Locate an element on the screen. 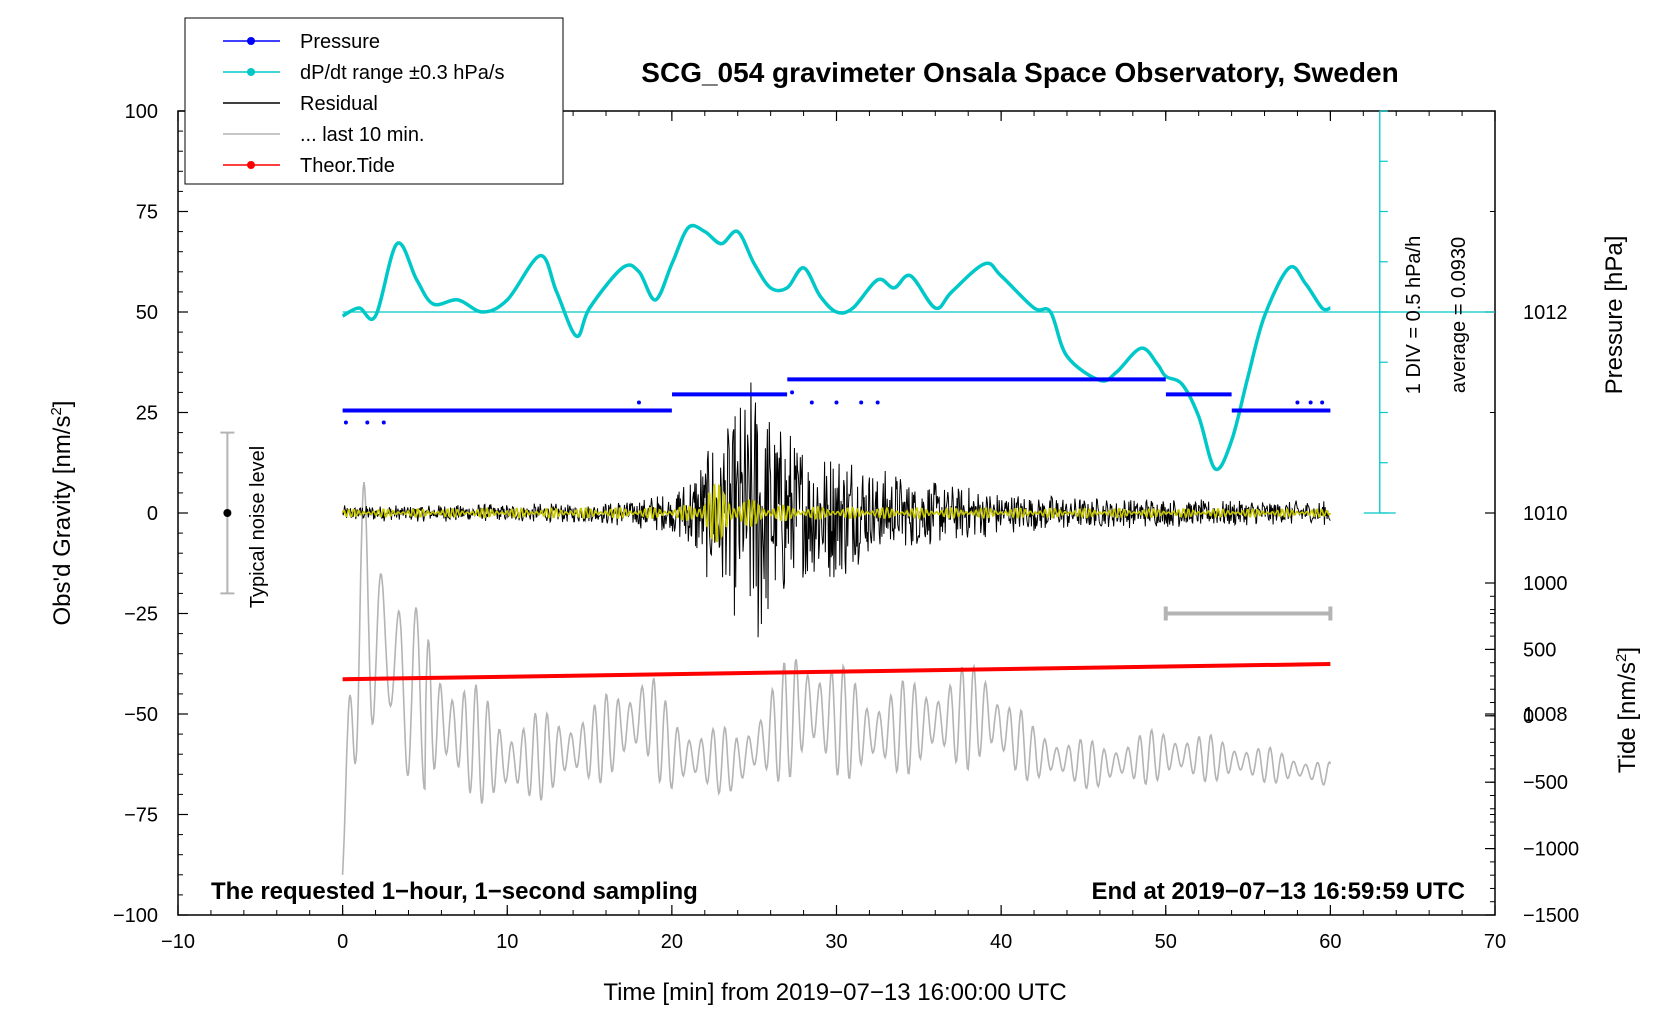  y-tick-label-tide: 1000 is located at coordinates (1545, 584).